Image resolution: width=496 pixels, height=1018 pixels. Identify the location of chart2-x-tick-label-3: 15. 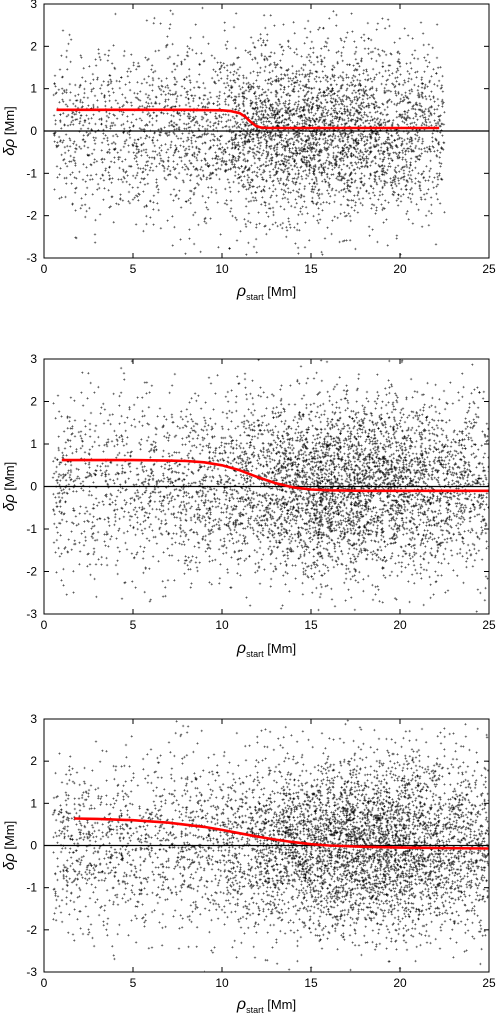
(311, 625).